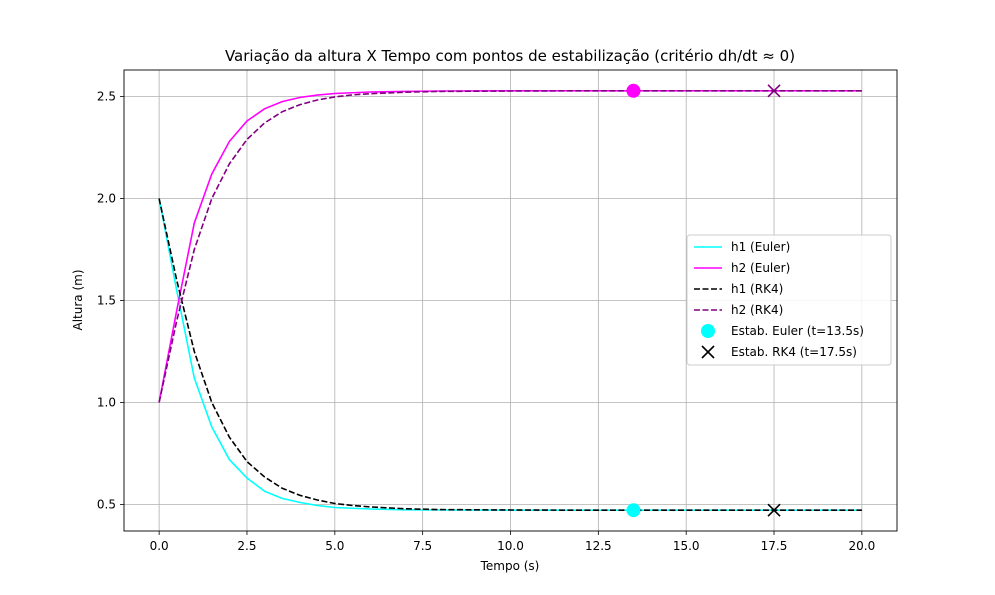  Describe the element at coordinates (334, 546) in the screenshot. I see `x-tick-label: 5.0` at that location.